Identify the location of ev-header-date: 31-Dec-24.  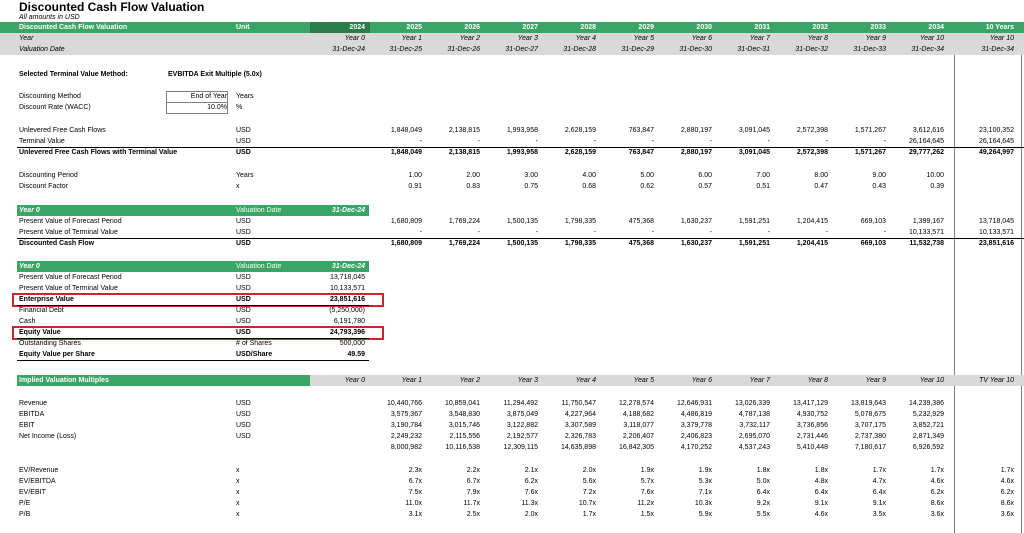
(348, 266).